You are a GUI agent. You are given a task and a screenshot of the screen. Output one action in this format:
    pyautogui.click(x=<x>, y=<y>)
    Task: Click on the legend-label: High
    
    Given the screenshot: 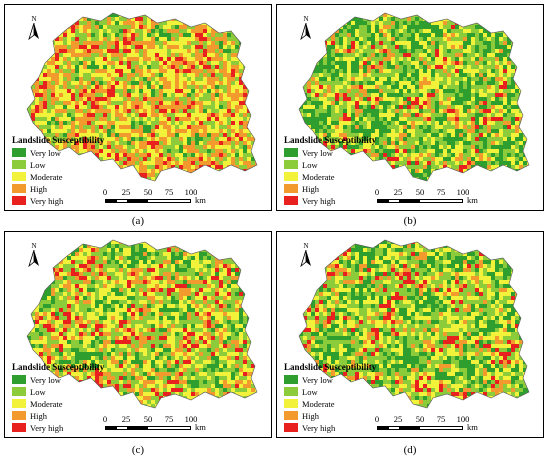 What is the action you would take?
    pyautogui.click(x=38, y=188)
    